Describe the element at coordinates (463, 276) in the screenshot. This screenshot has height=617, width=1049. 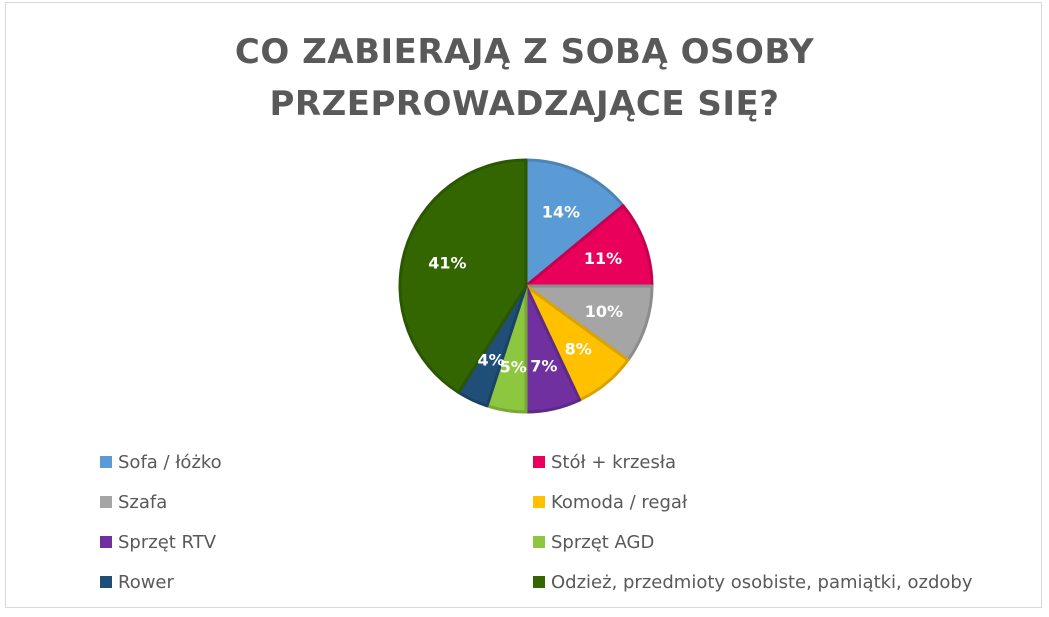
I see `pie-slice-odziez-przedmioty-osobiste-pamiatki-ozdoby` at that location.